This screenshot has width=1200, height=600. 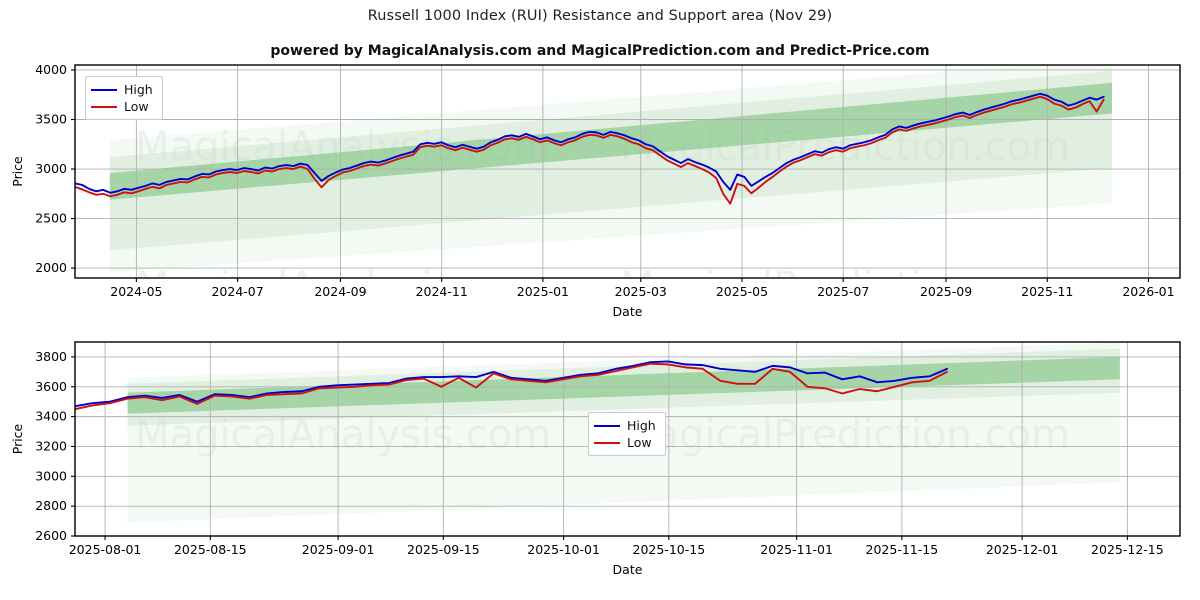 I want to click on x-tick-label: 2025-10-01, so click(x=563, y=549).